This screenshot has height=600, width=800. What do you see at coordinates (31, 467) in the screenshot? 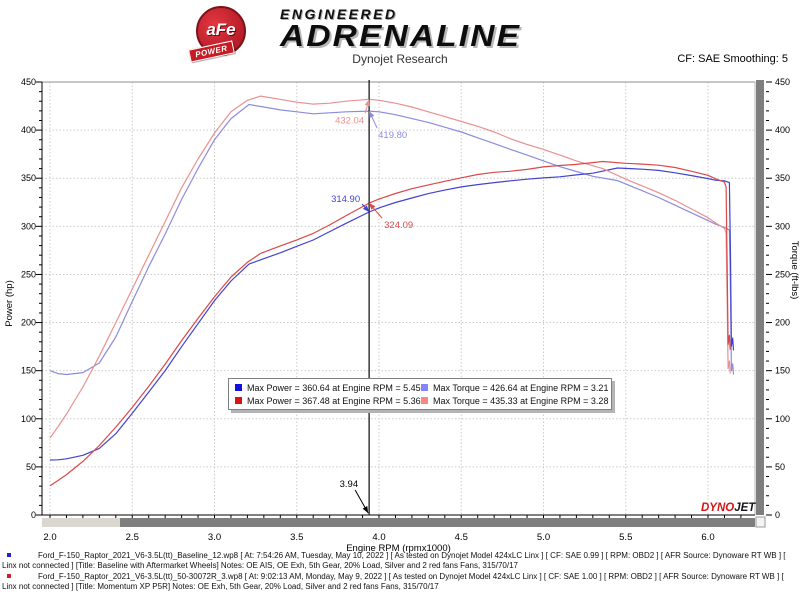
I see `left-tick-label: 50` at bounding box center [31, 467].